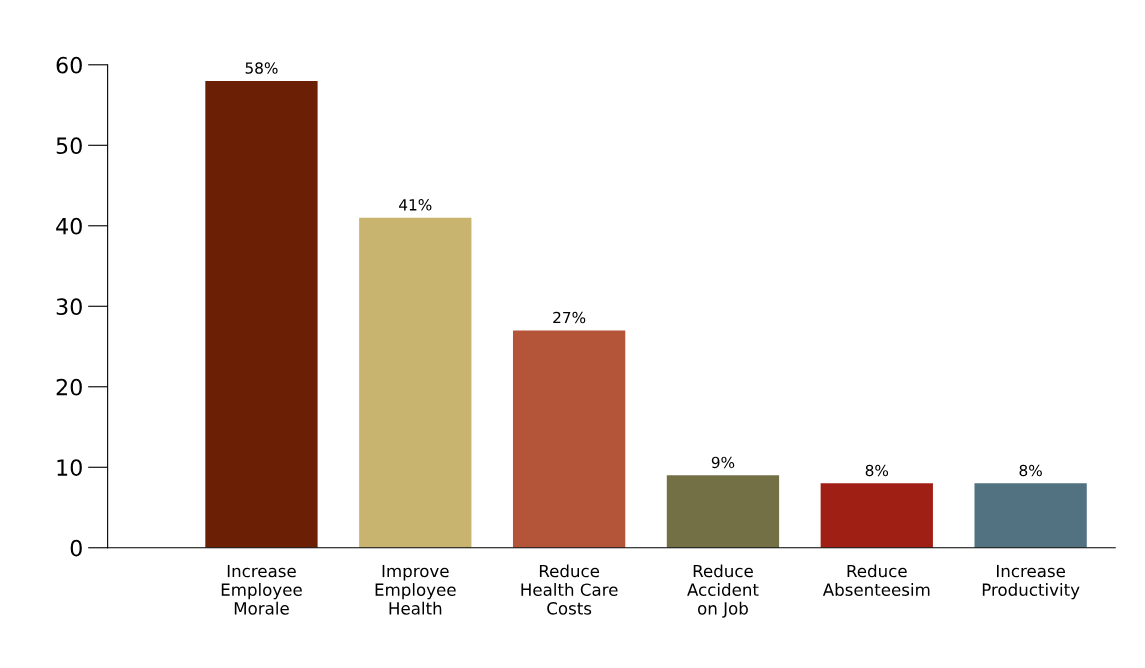 The height and width of the screenshot is (668, 1145). Describe the element at coordinates (69, 226) in the screenshot. I see `y-tick-label: 40` at that location.